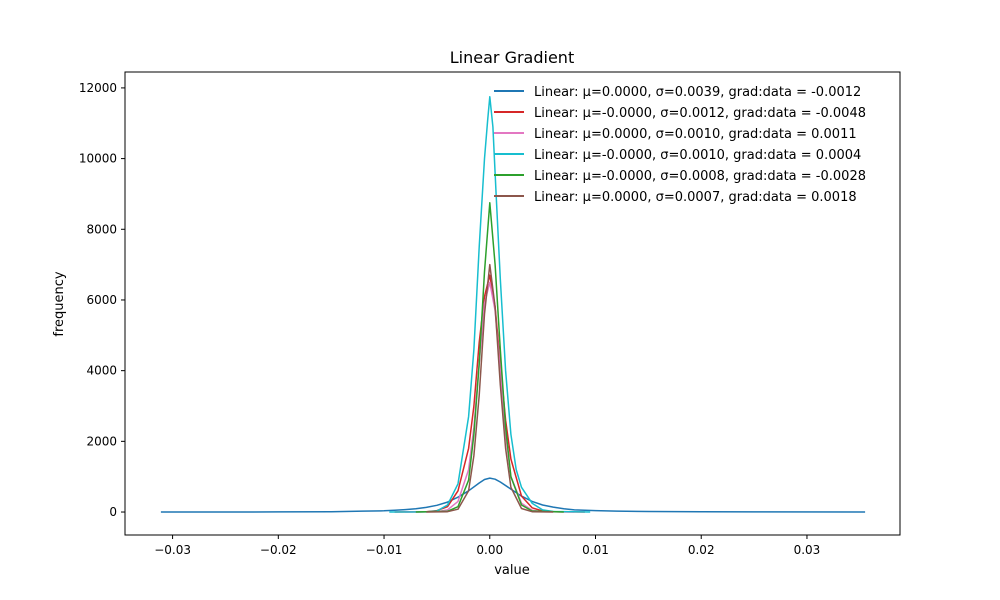 The height and width of the screenshot is (600, 1000). What do you see at coordinates (101, 441) in the screenshot?
I see `y-tick-label: 2000` at bounding box center [101, 441].